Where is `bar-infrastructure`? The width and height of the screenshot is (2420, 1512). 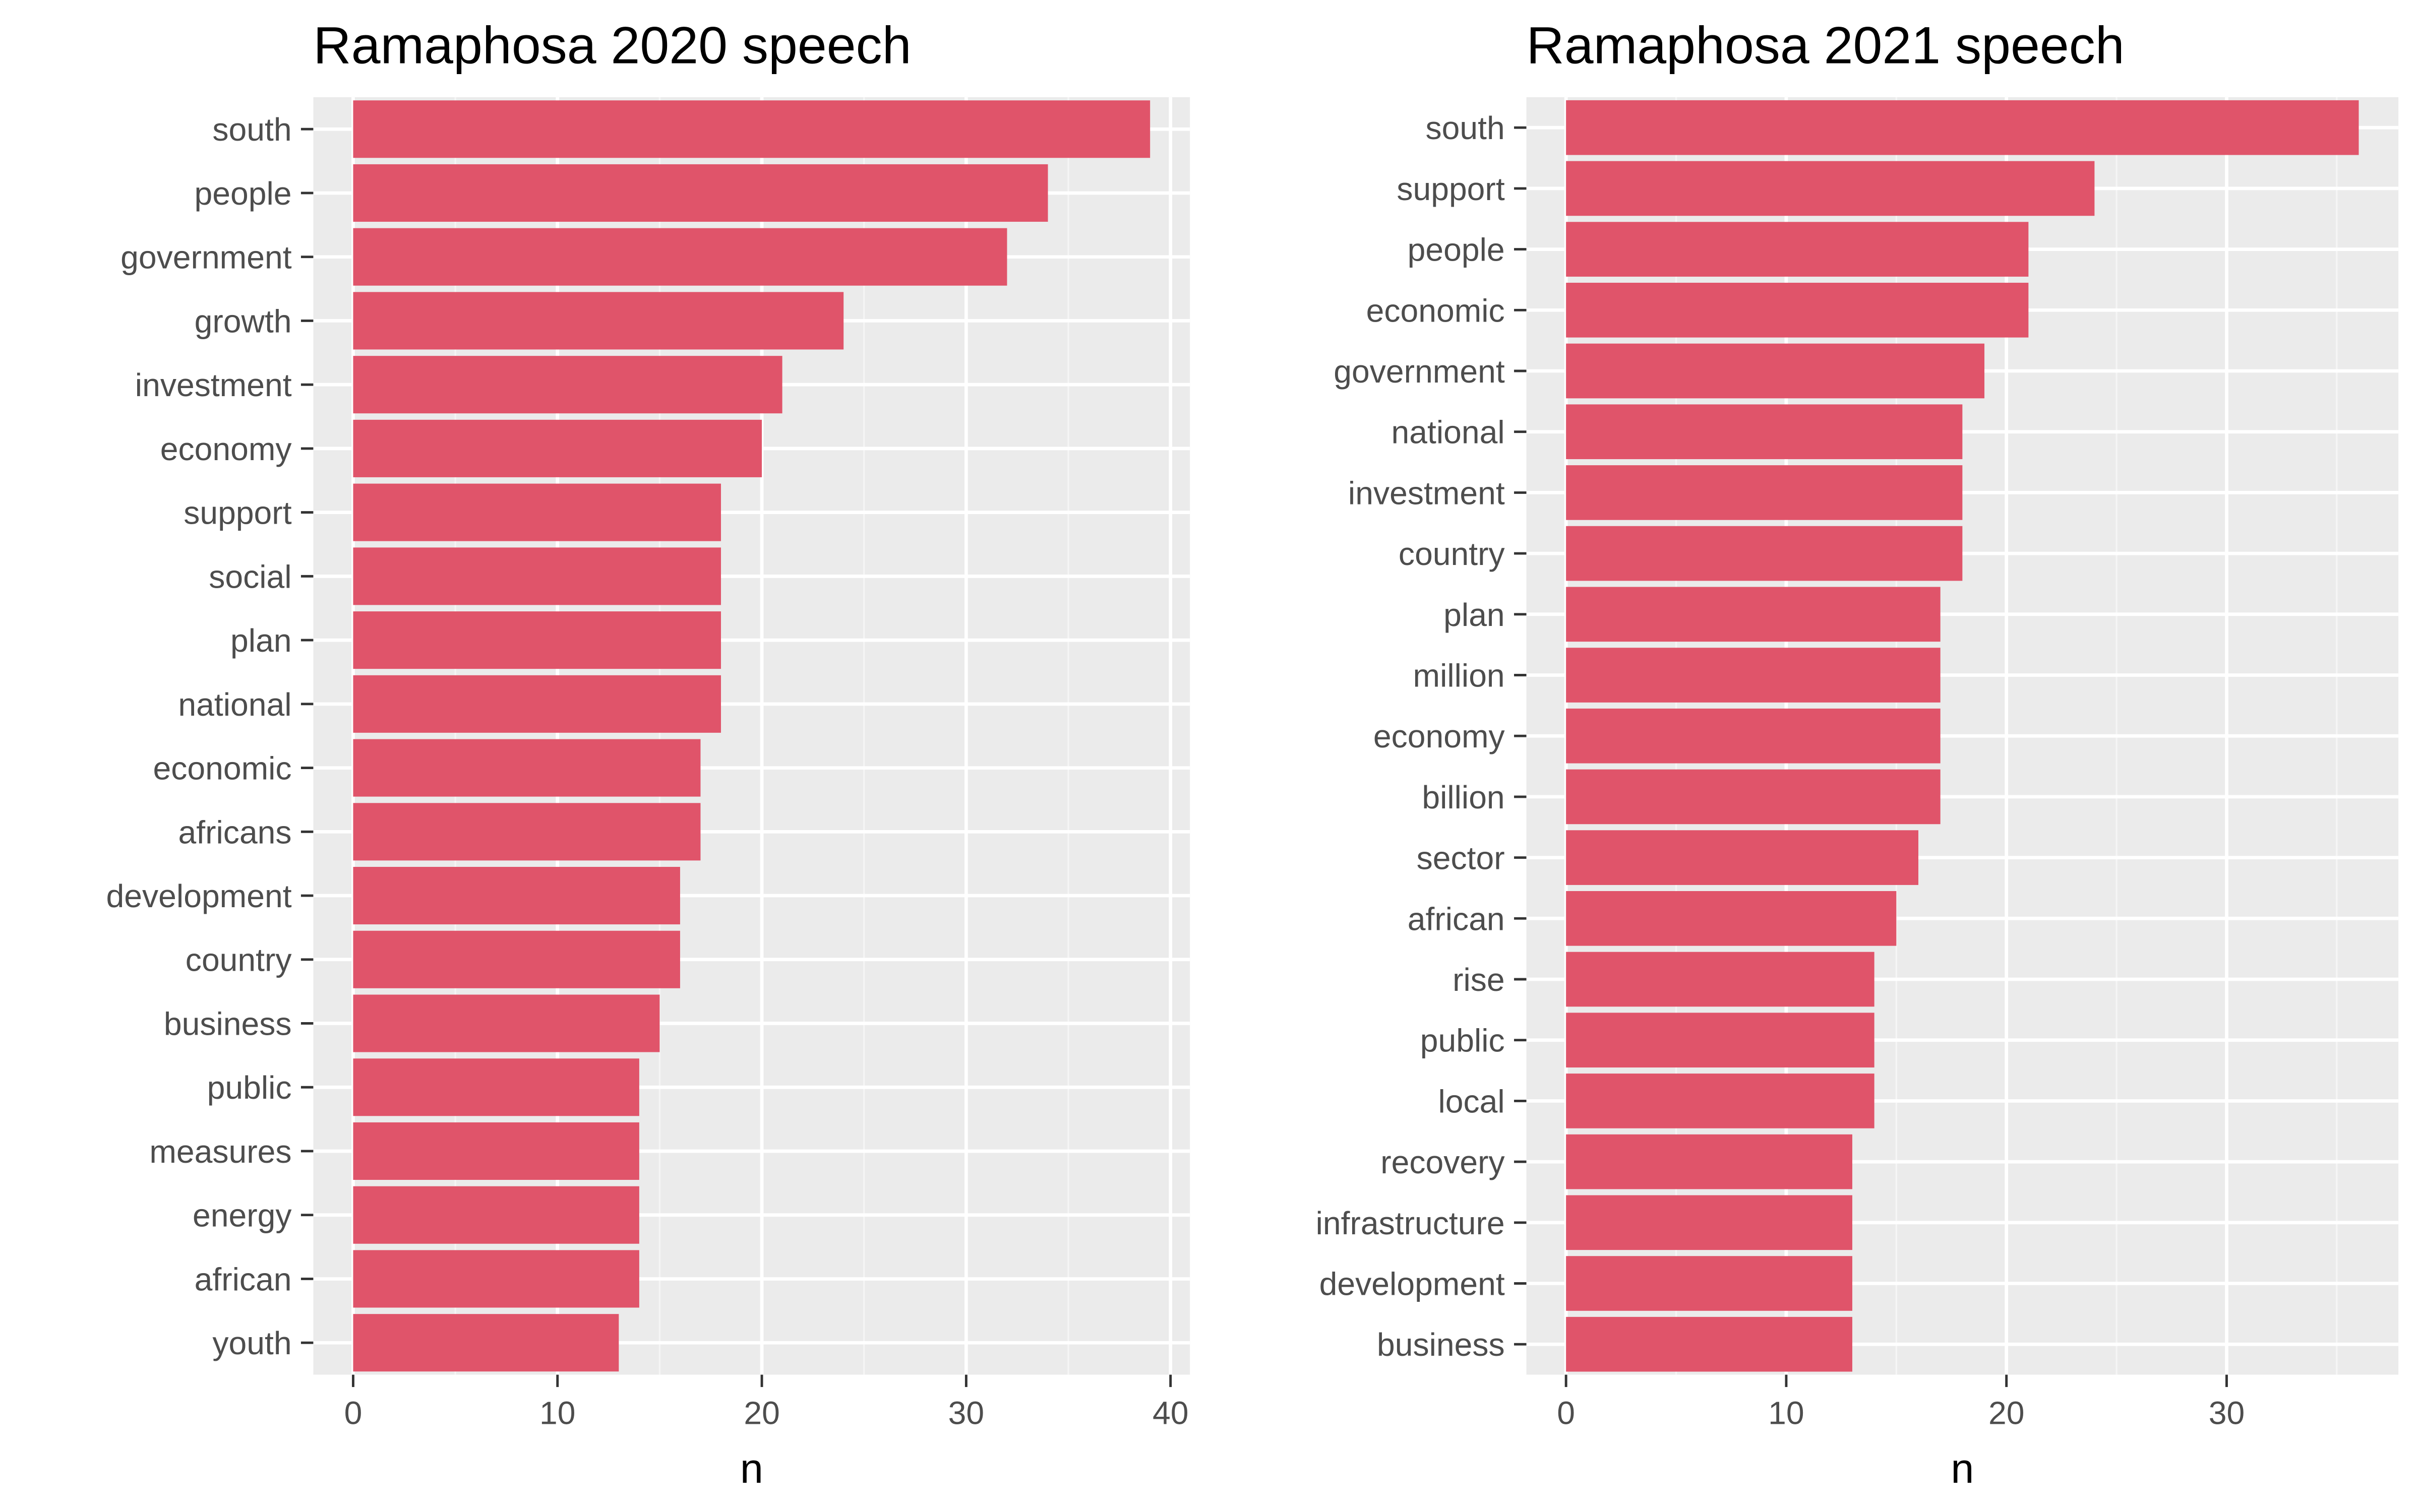 bar-infrastructure is located at coordinates (1709, 1222).